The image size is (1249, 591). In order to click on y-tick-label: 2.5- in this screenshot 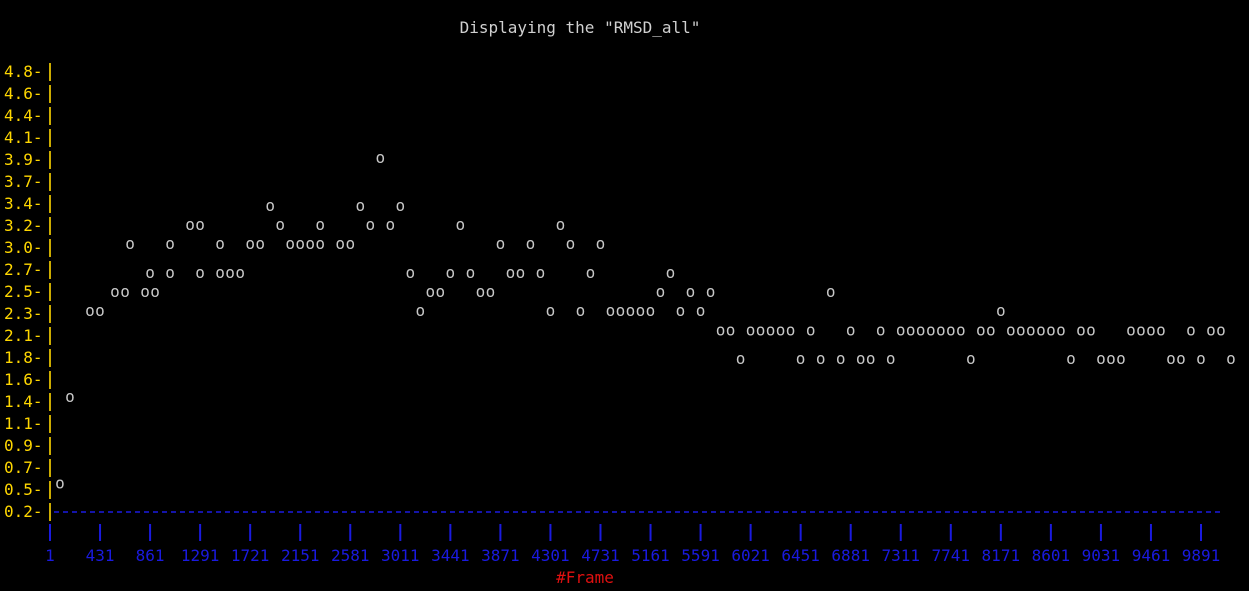, I will do `click(23, 291)`.